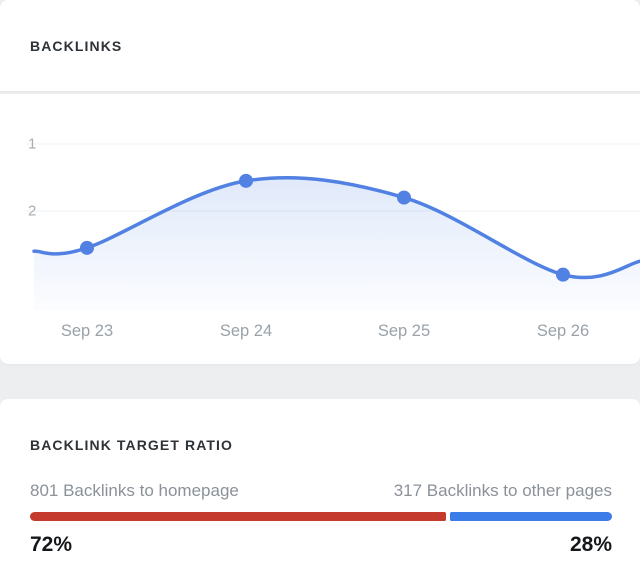 The height and width of the screenshot is (579, 640). Describe the element at coordinates (531, 516) in the screenshot. I see `ratio-bar-other-pages-segment` at that location.